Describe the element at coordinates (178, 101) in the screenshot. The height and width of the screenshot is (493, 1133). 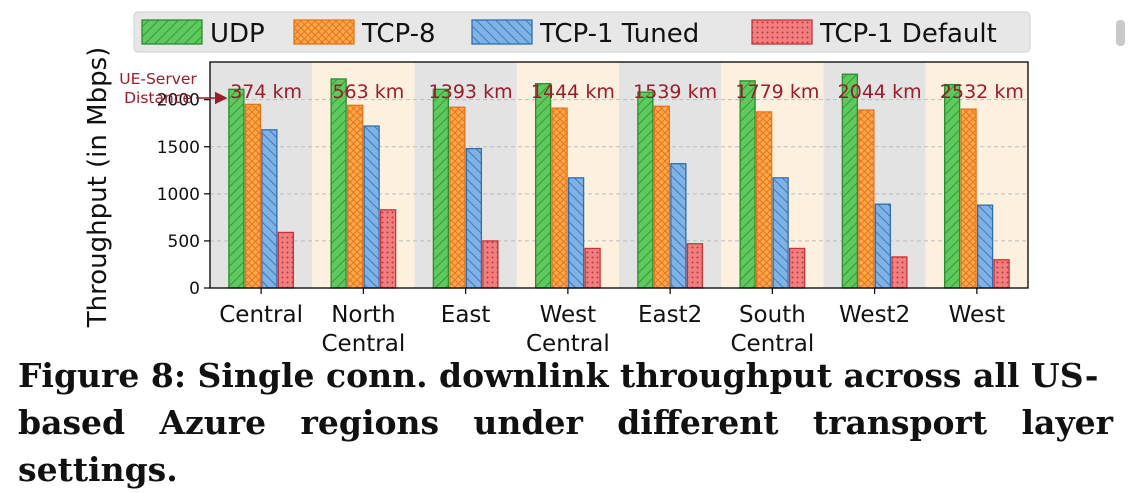
I see `y-tick-label: 2000` at that location.